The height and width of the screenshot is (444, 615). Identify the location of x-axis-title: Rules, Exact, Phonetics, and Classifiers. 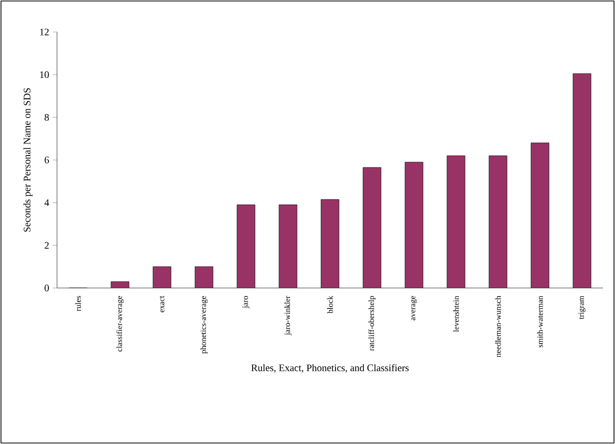
(330, 368).